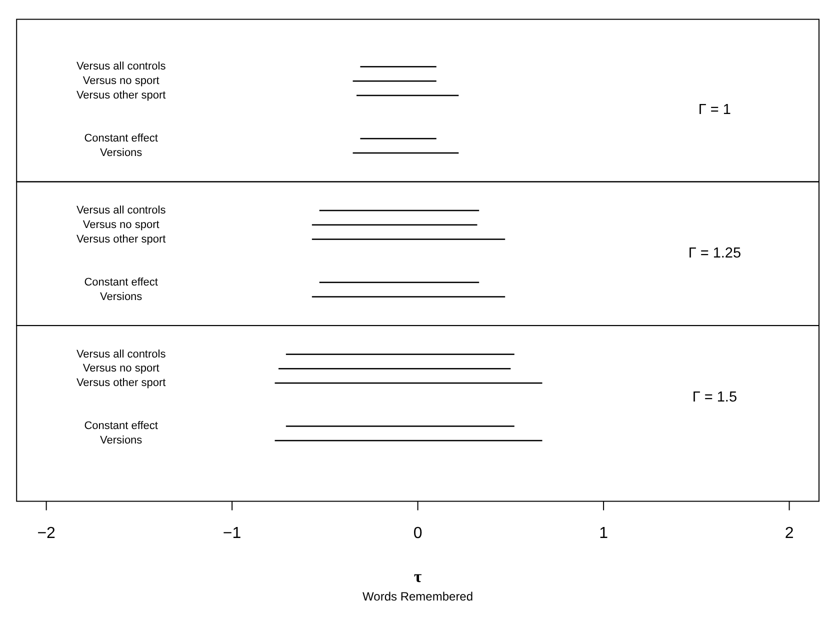 The width and height of the screenshot is (839, 618). What do you see at coordinates (418, 576) in the screenshot?
I see `x-axis-title: τ` at bounding box center [418, 576].